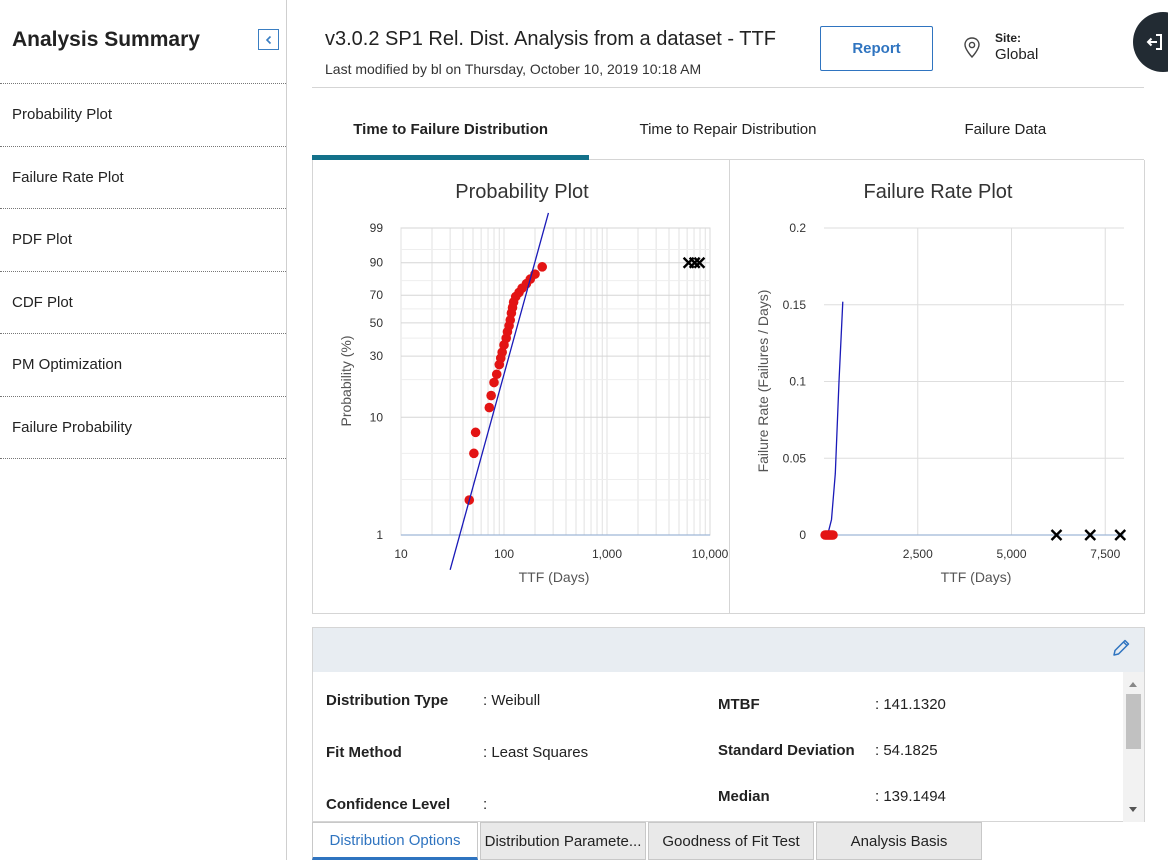 This screenshot has height=860, width=1168. I want to click on probability-plot-x-tick: 100, so click(504, 554).